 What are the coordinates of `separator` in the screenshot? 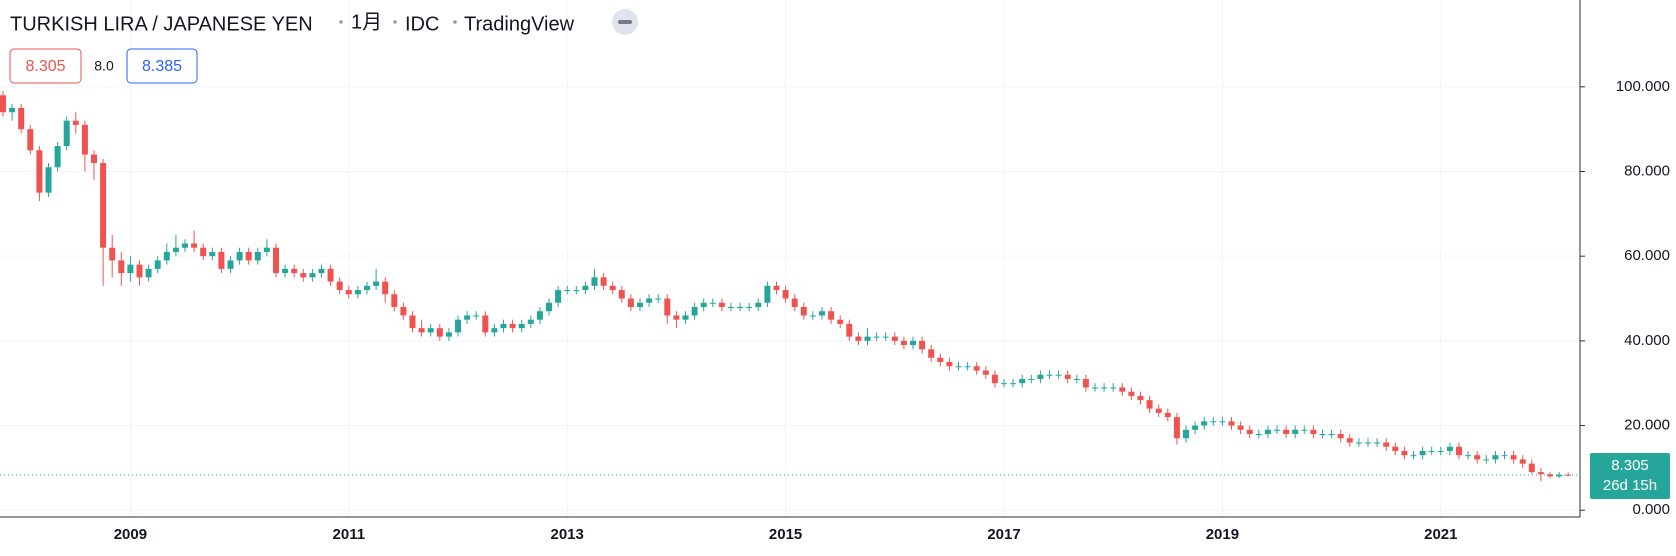 It's located at (341, 22).